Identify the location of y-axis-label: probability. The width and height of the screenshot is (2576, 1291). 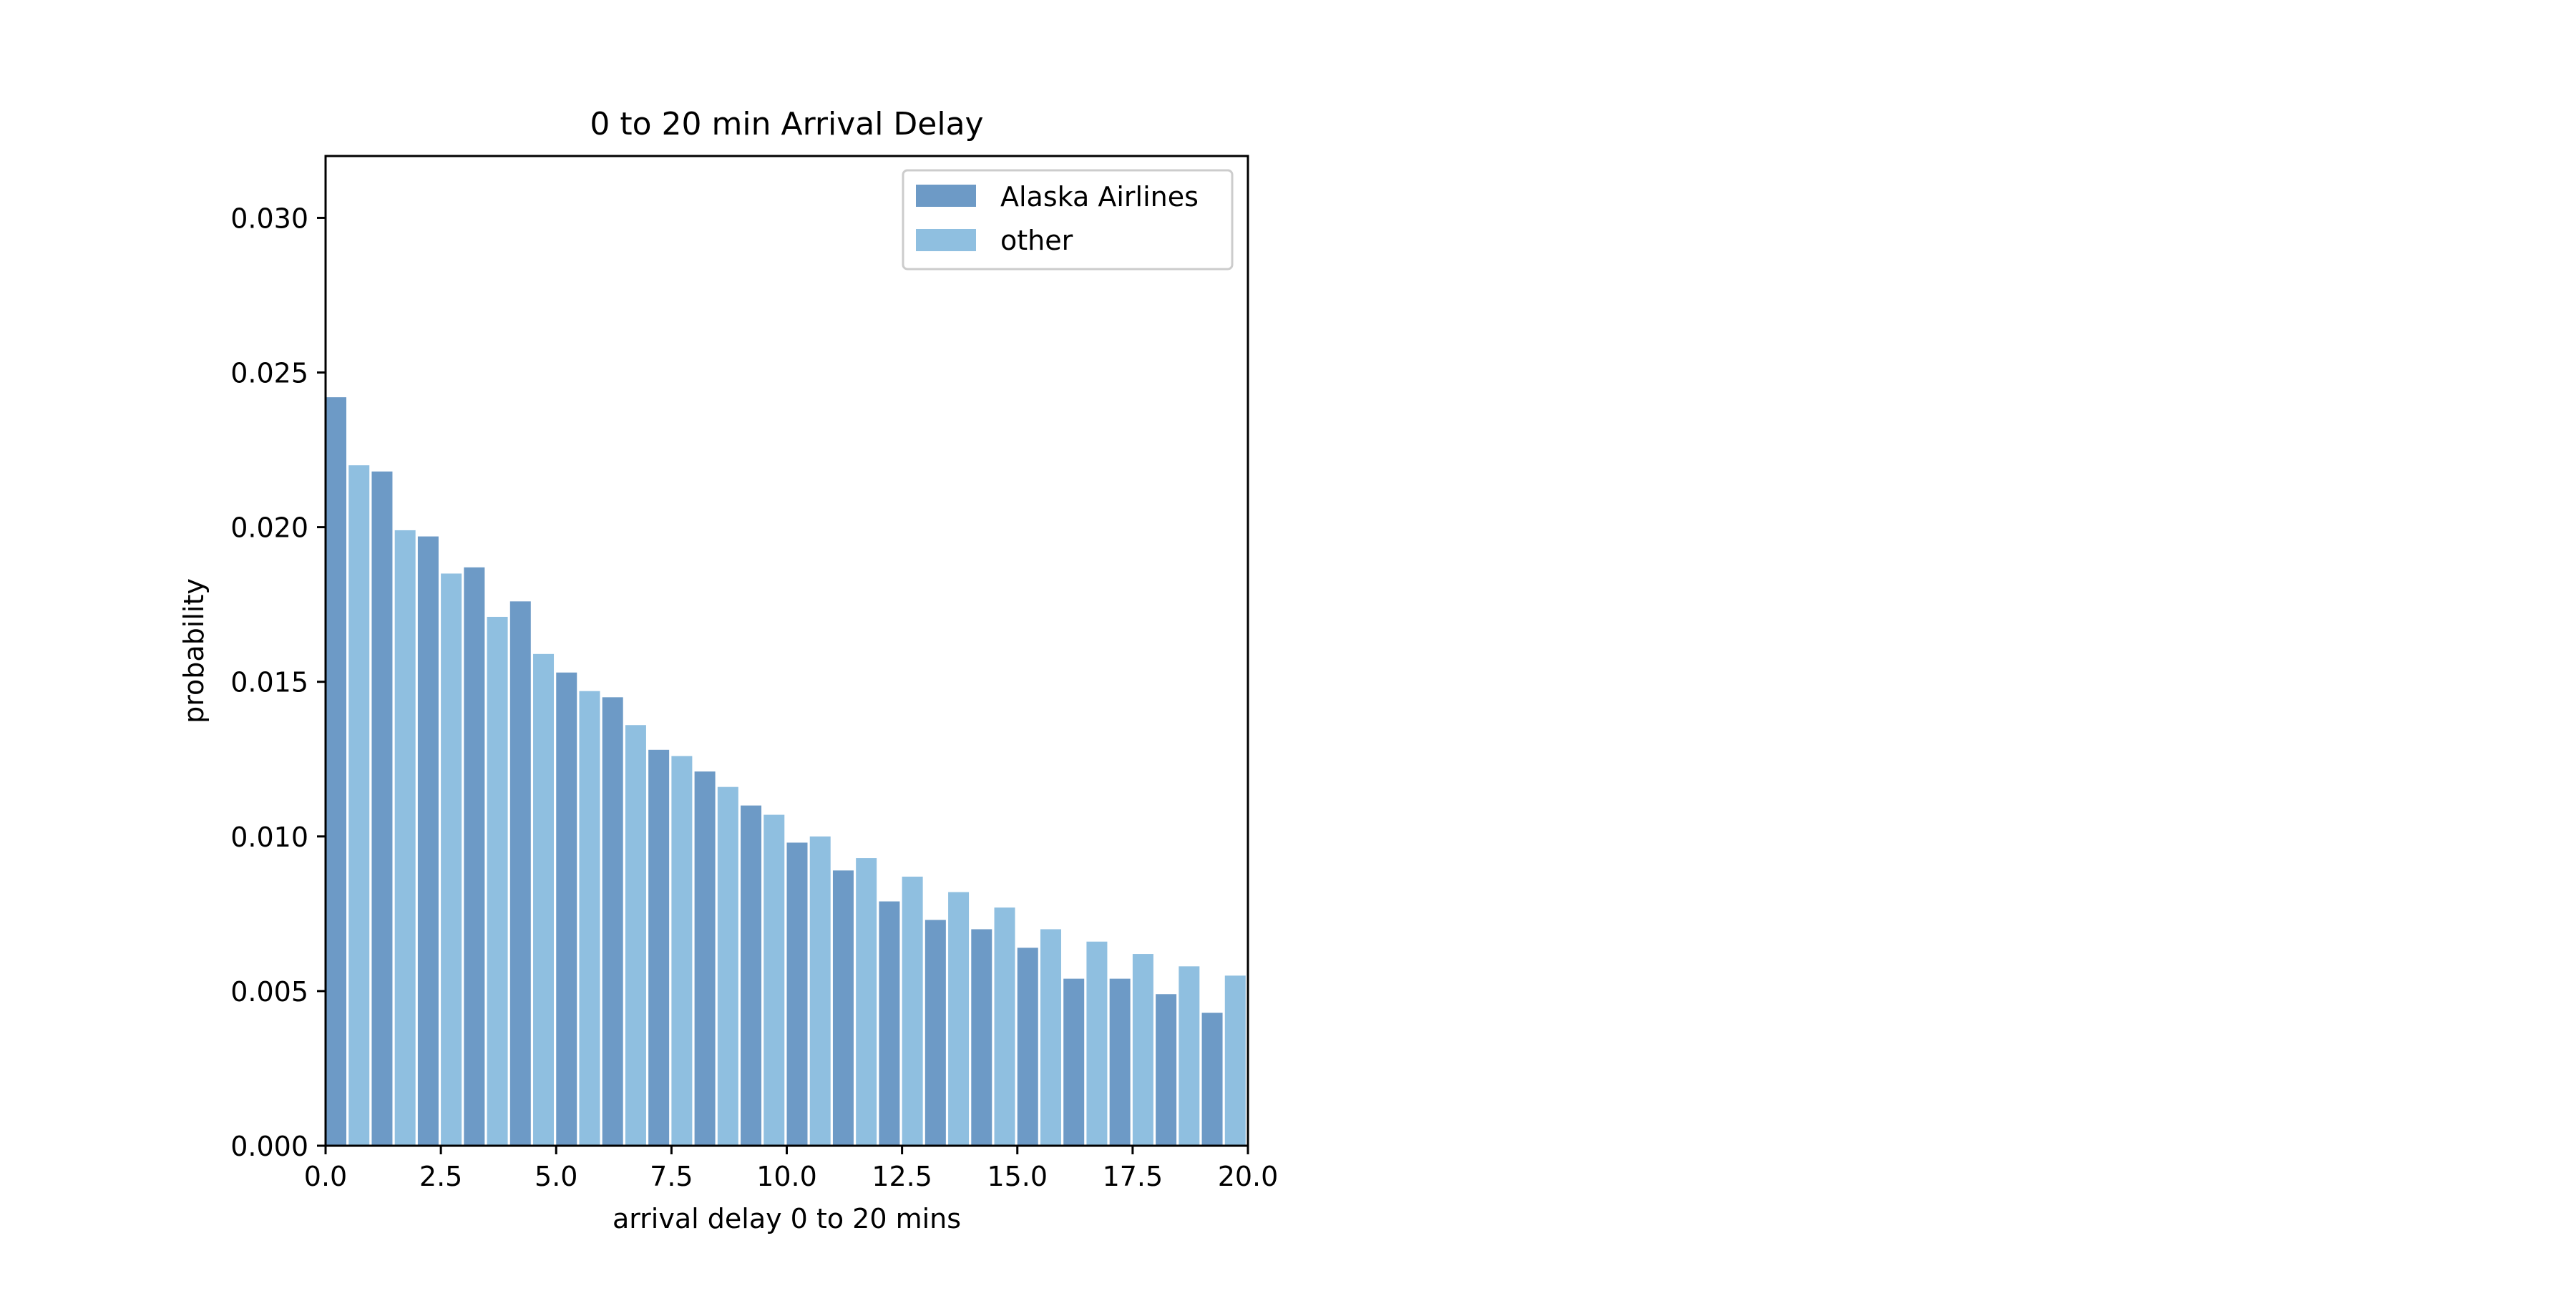
(194, 651).